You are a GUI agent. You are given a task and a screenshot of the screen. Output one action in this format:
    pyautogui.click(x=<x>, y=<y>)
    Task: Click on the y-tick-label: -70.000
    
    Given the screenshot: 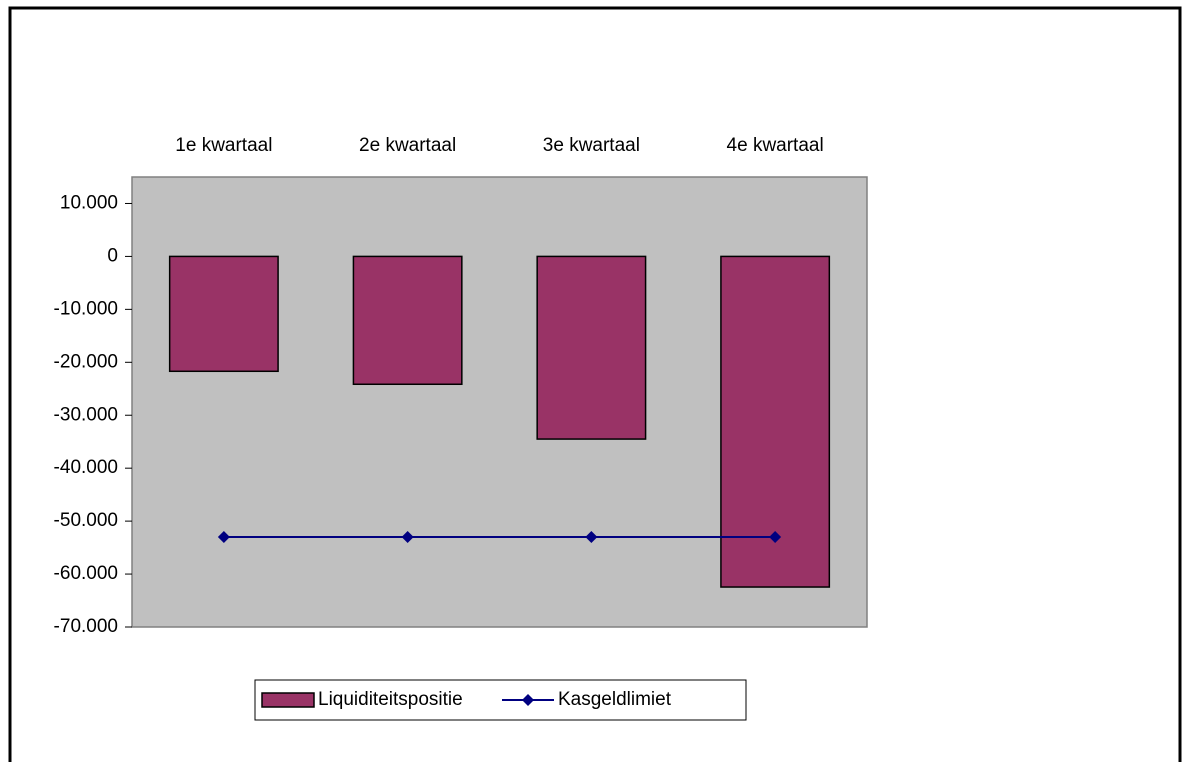 What is the action you would take?
    pyautogui.click(x=86, y=626)
    